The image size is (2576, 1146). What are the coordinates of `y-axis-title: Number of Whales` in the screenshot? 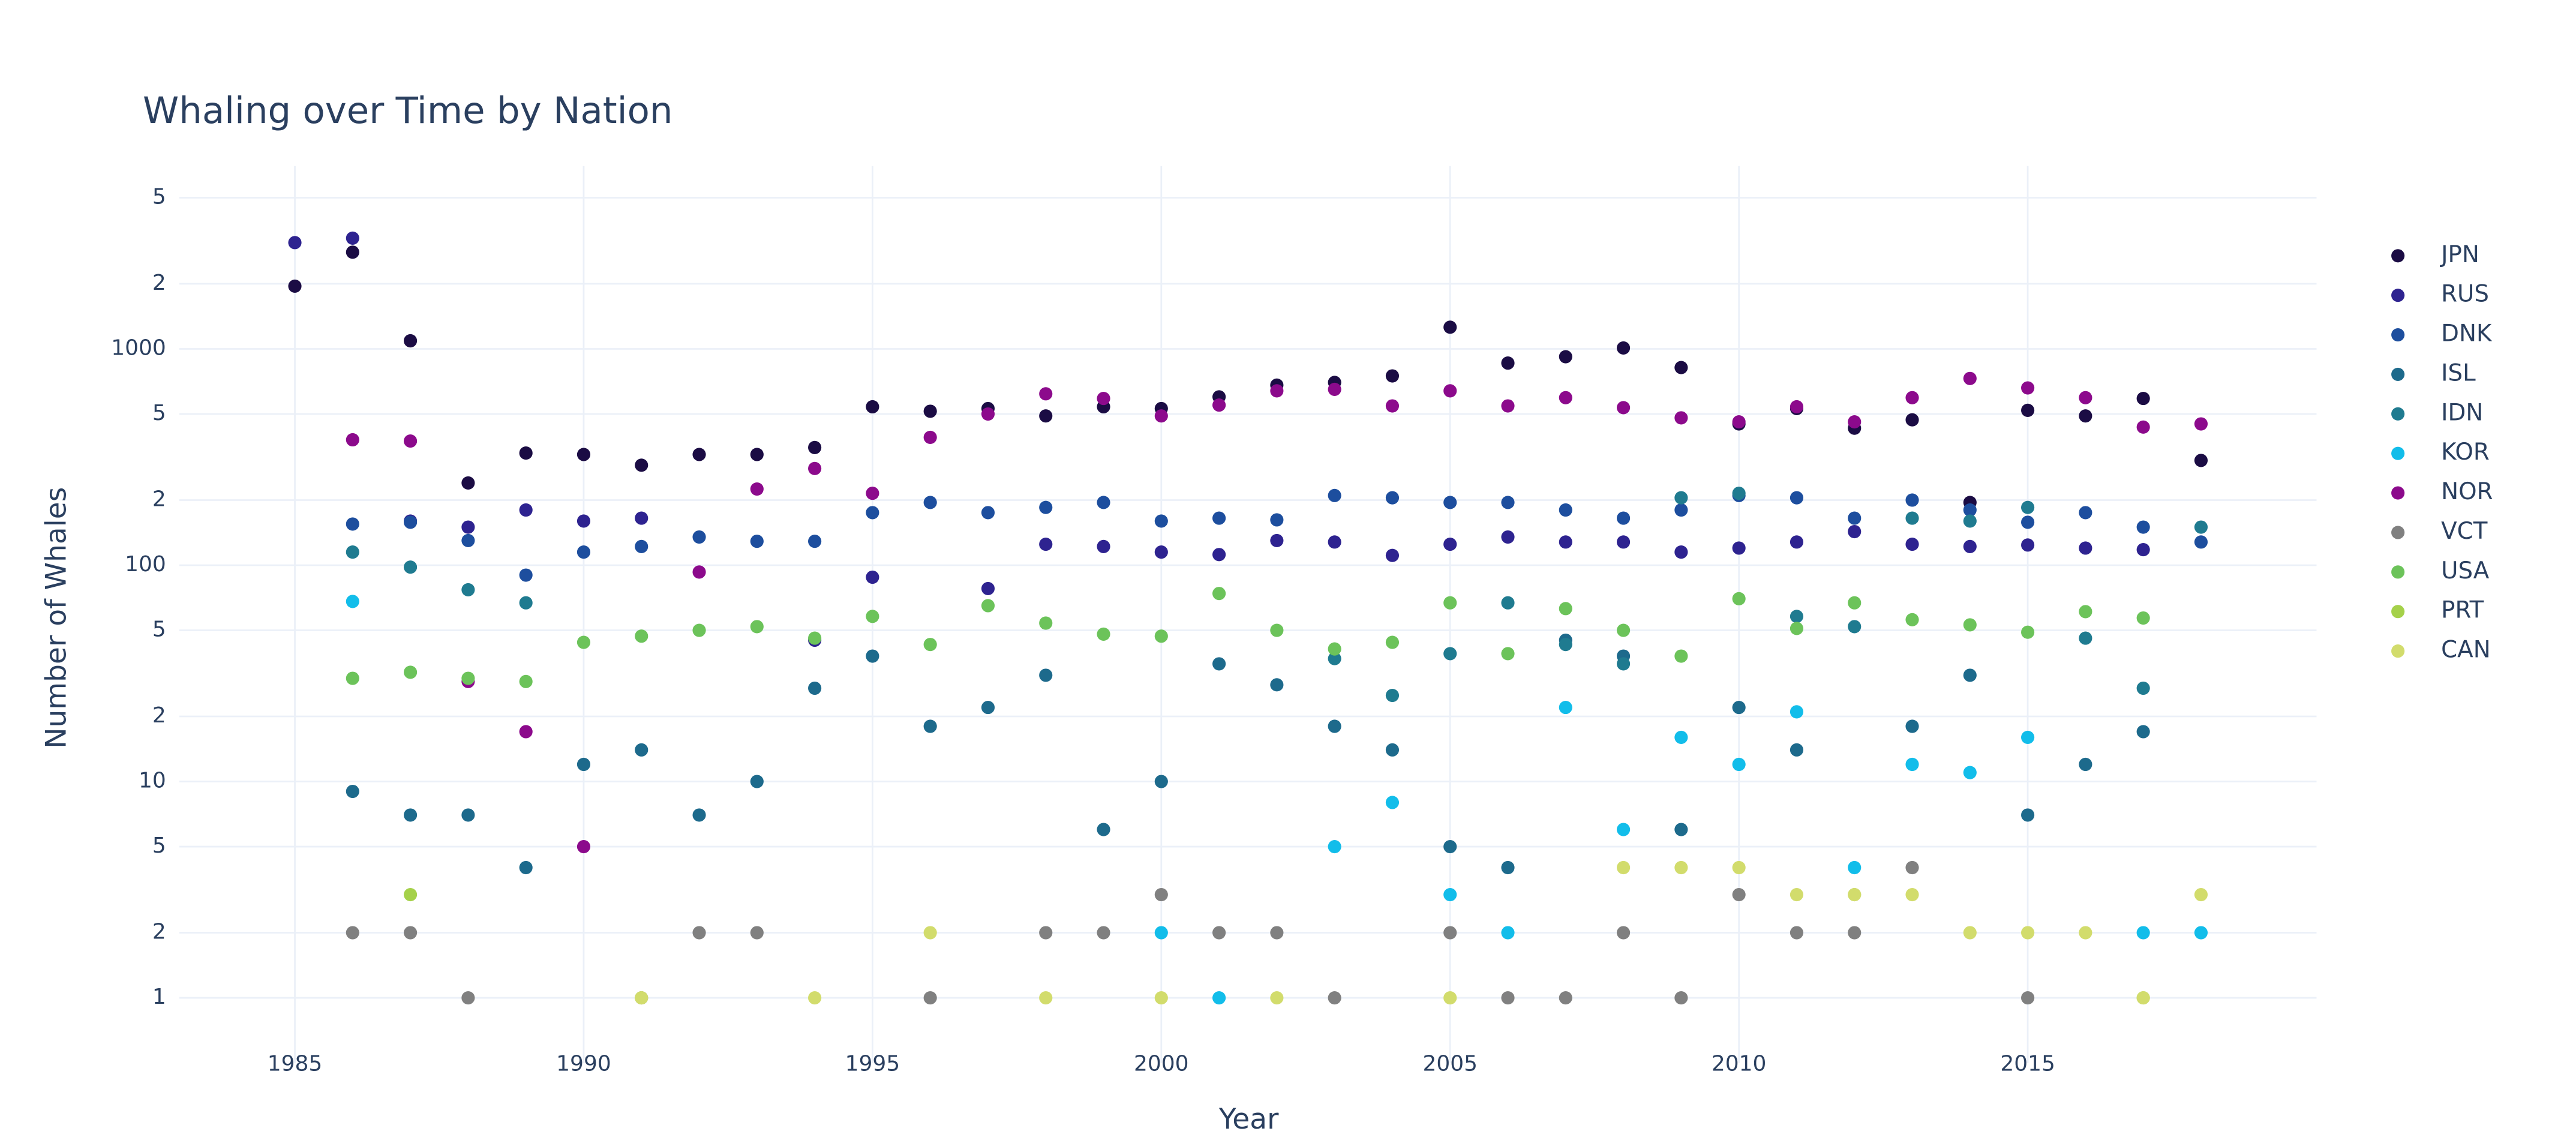 It's located at (56, 618).